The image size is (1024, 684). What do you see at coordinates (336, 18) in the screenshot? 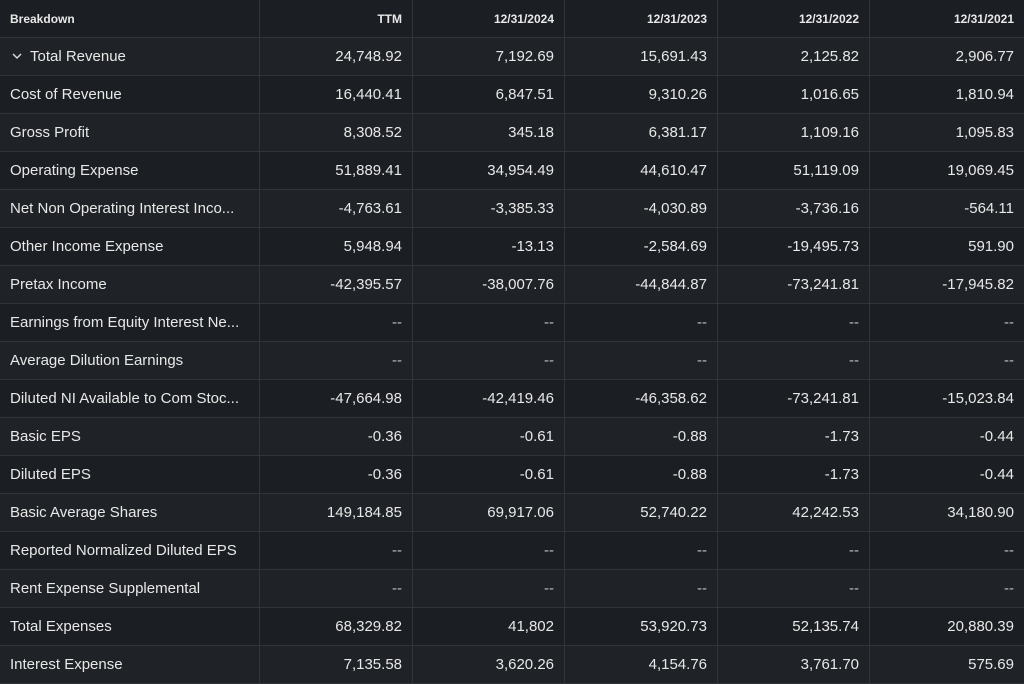
I see `column-header-ttm: TTM` at bounding box center [336, 18].